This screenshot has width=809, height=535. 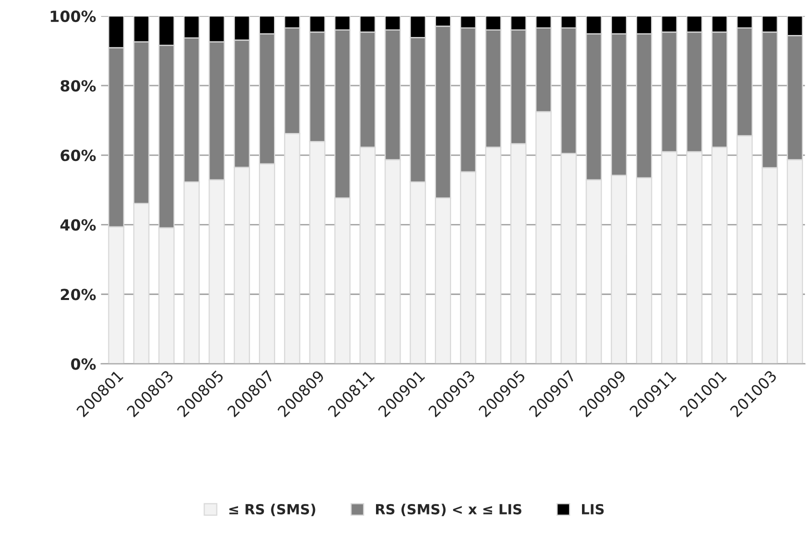 What do you see at coordinates (78, 294) in the screenshot?
I see `y-tick-label: 20%` at bounding box center [78, 294].